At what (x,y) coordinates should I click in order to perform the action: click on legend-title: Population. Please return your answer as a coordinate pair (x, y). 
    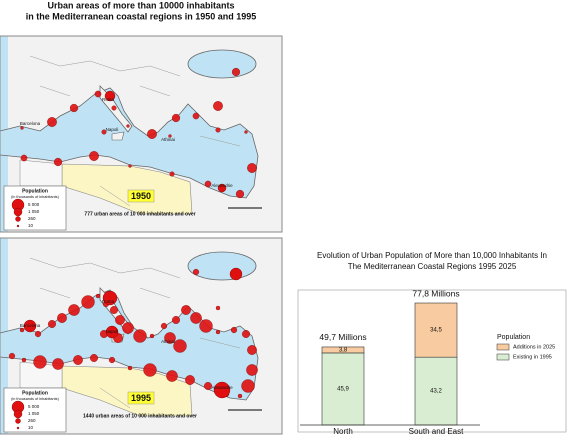
    Looking at the image, I should click on (513, 337).